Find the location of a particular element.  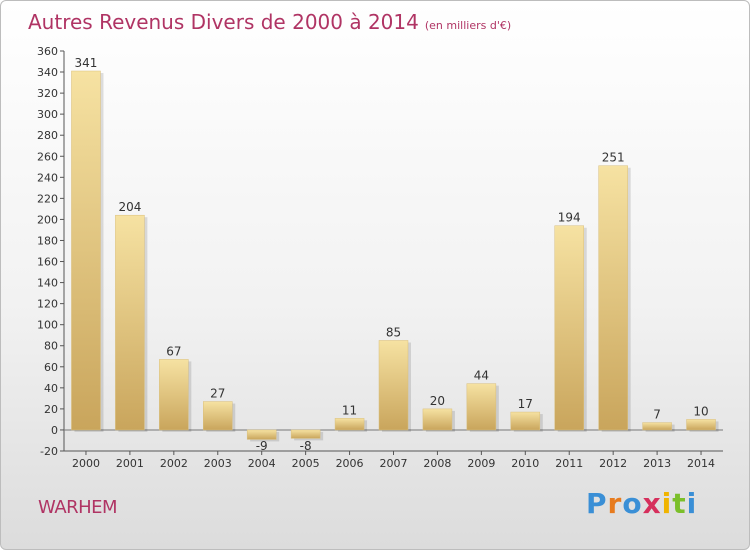

x-tick-label: 2005 is located at coordinates (306, 463).